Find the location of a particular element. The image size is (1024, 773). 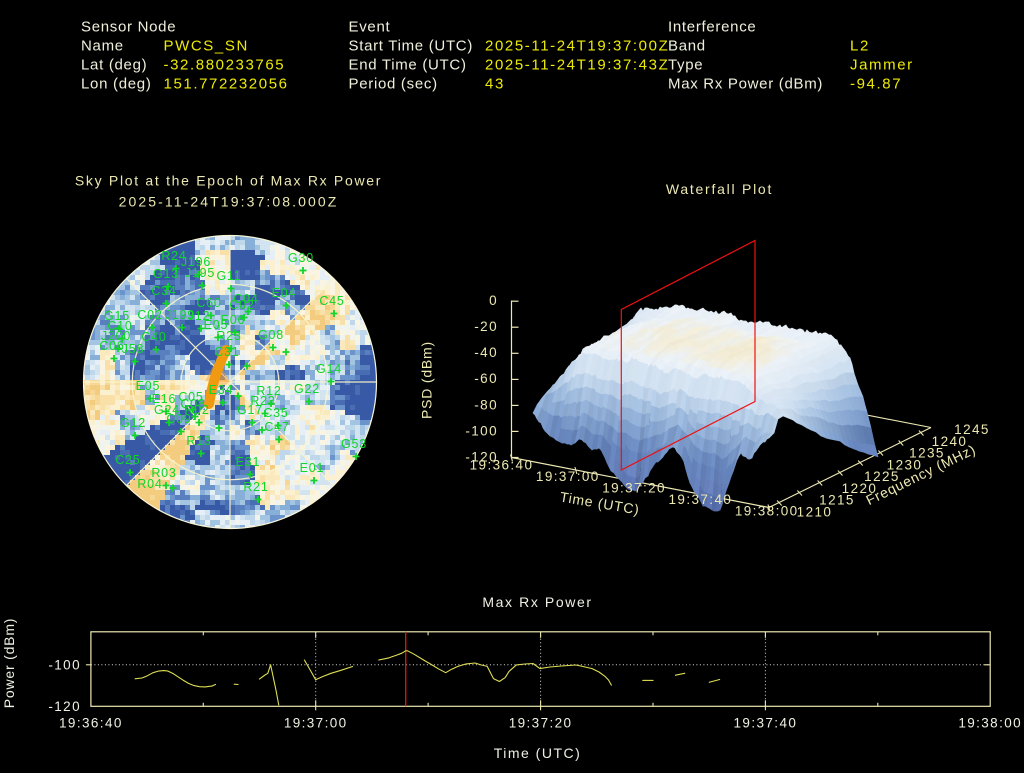

svg-text: C25 is located at coordinates (127, 460).